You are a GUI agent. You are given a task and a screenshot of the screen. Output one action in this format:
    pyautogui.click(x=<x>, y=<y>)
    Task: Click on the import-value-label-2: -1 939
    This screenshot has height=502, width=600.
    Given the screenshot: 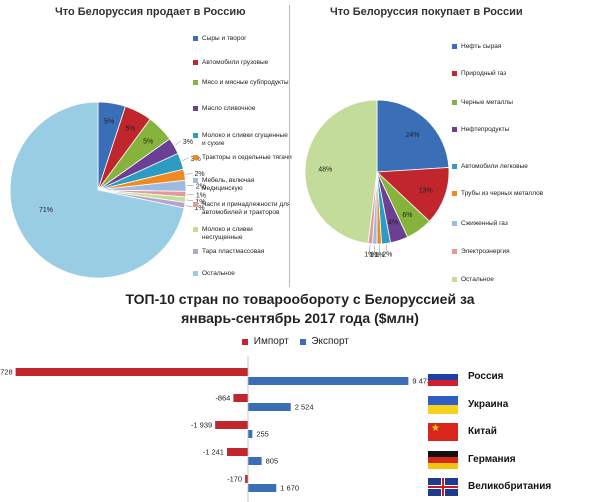 What is the action you would take?
    pyautogui.click(x=201, y=425)
    